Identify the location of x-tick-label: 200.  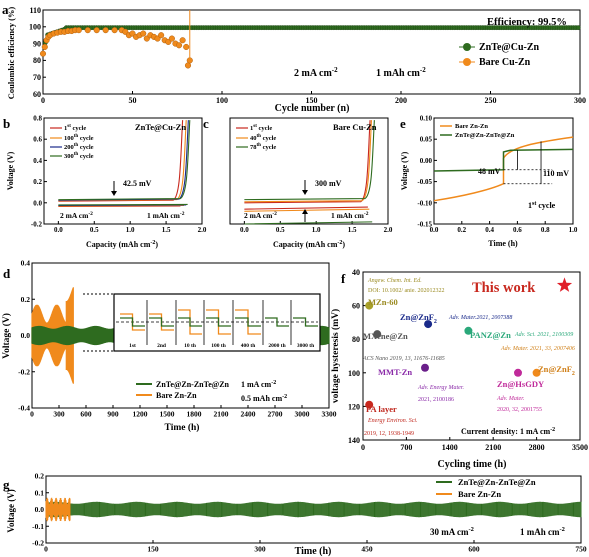
(401, 100).